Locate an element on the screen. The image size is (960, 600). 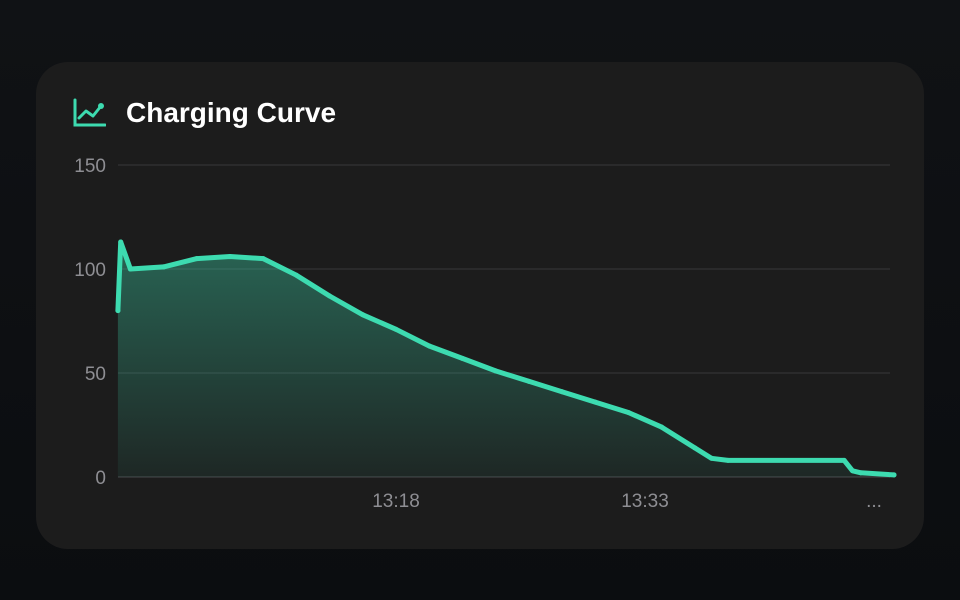
y-tick-label: 100 is located at coordinates (90, 270).